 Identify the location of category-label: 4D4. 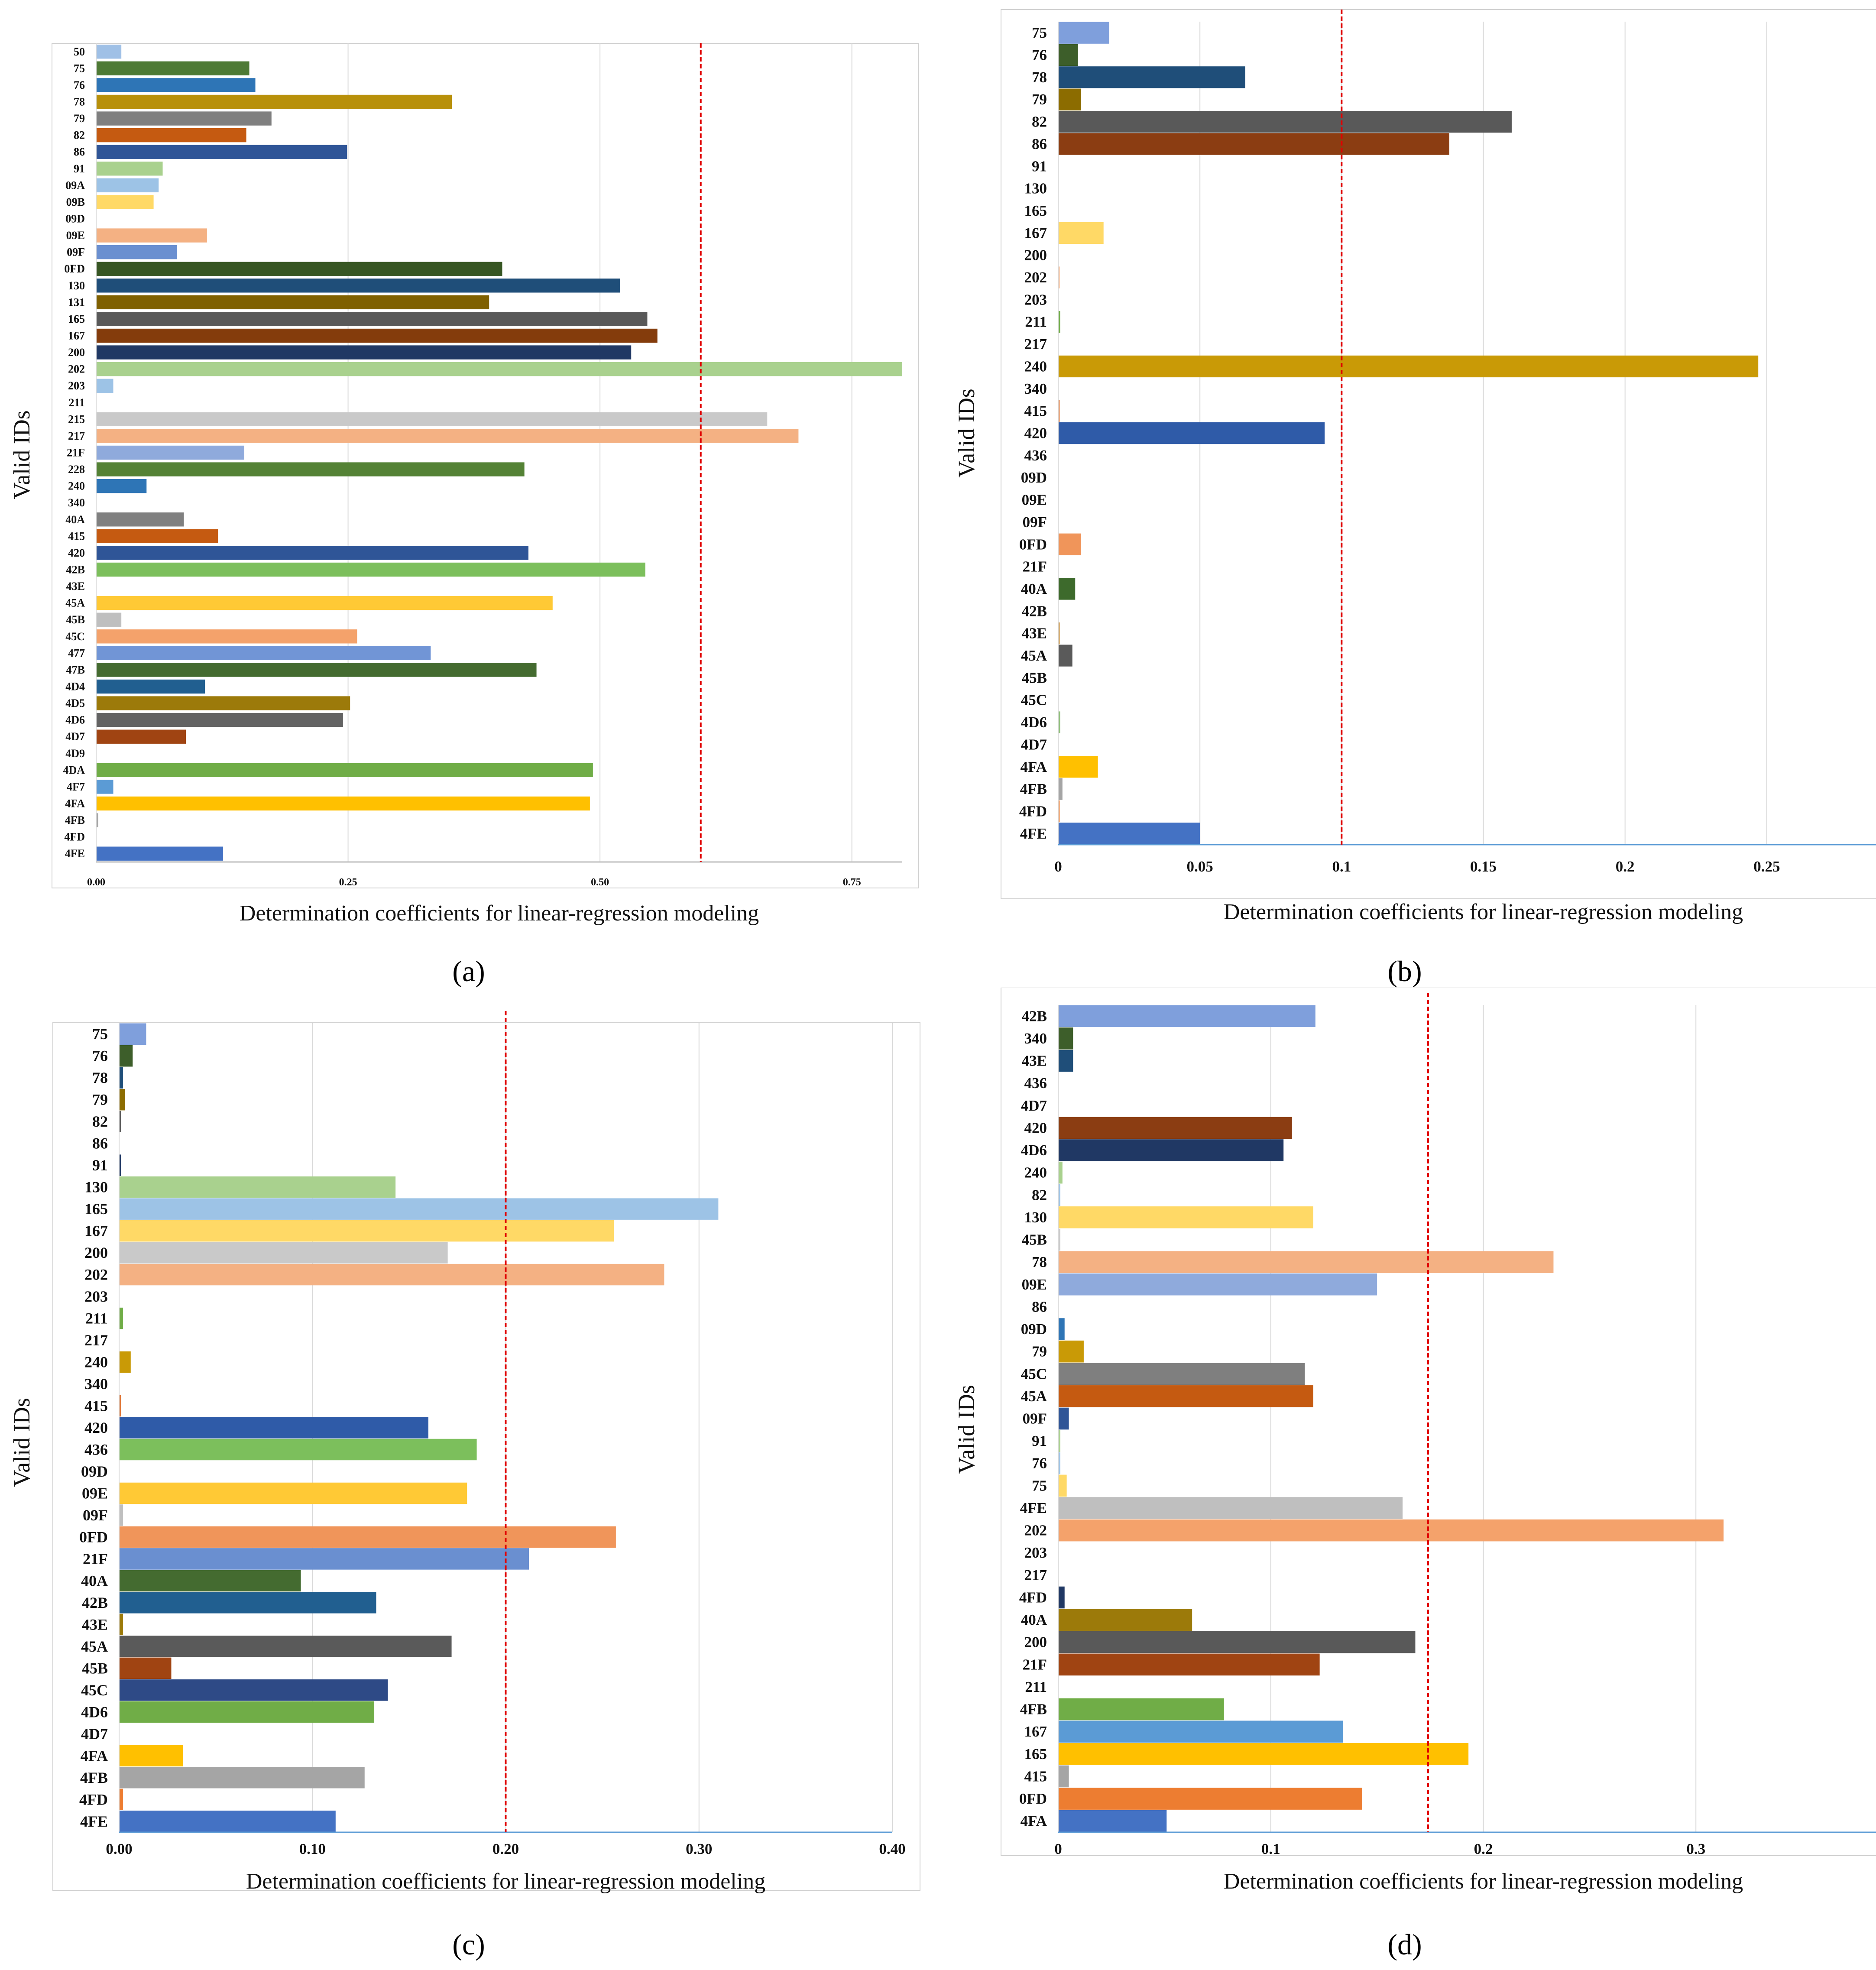
(75, 686).